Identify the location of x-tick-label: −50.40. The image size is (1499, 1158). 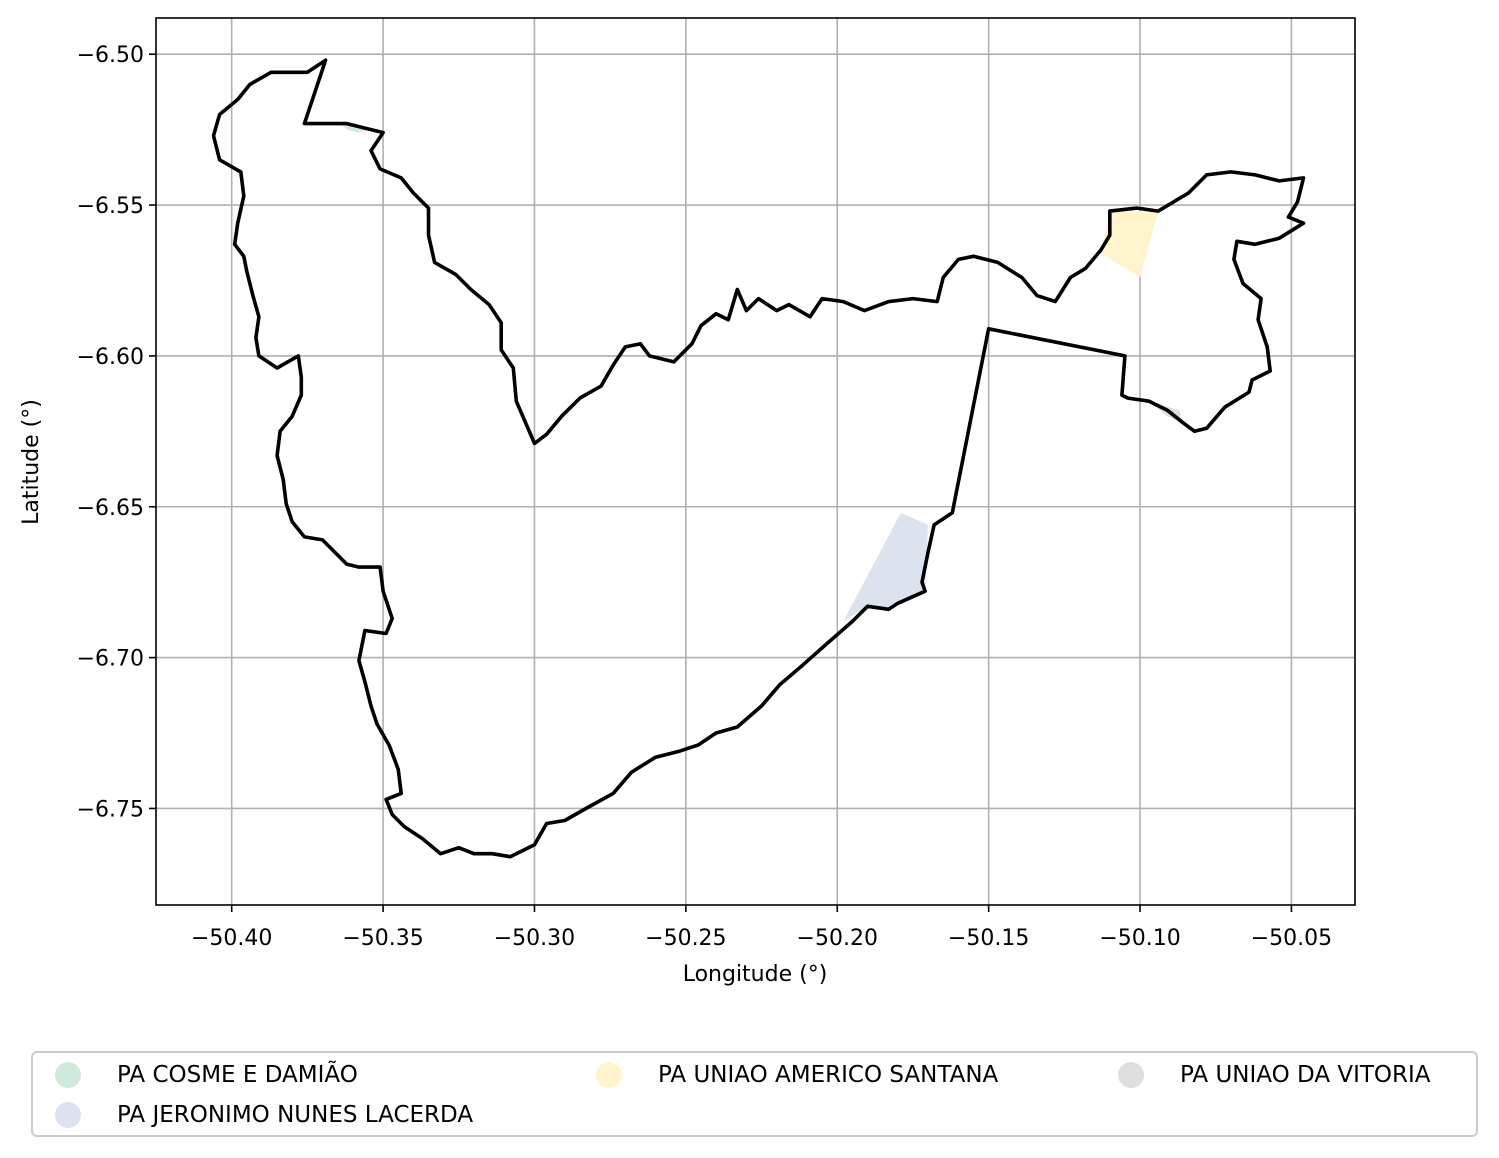
(231, 938).